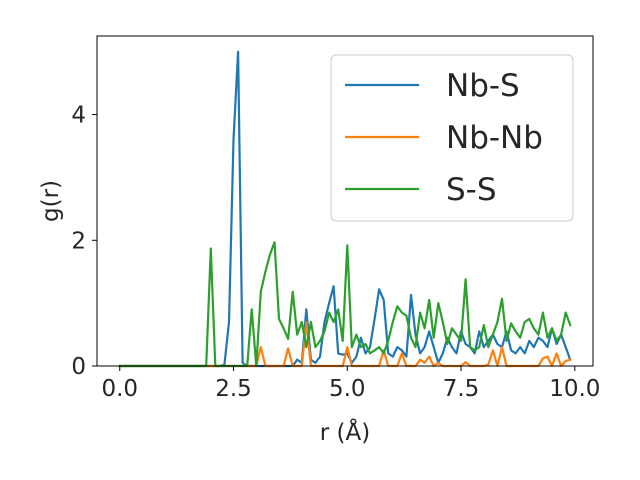 This screenshot has height=480, width=640. I want to click on y-axis: 0 2 4, so click(84, 241).